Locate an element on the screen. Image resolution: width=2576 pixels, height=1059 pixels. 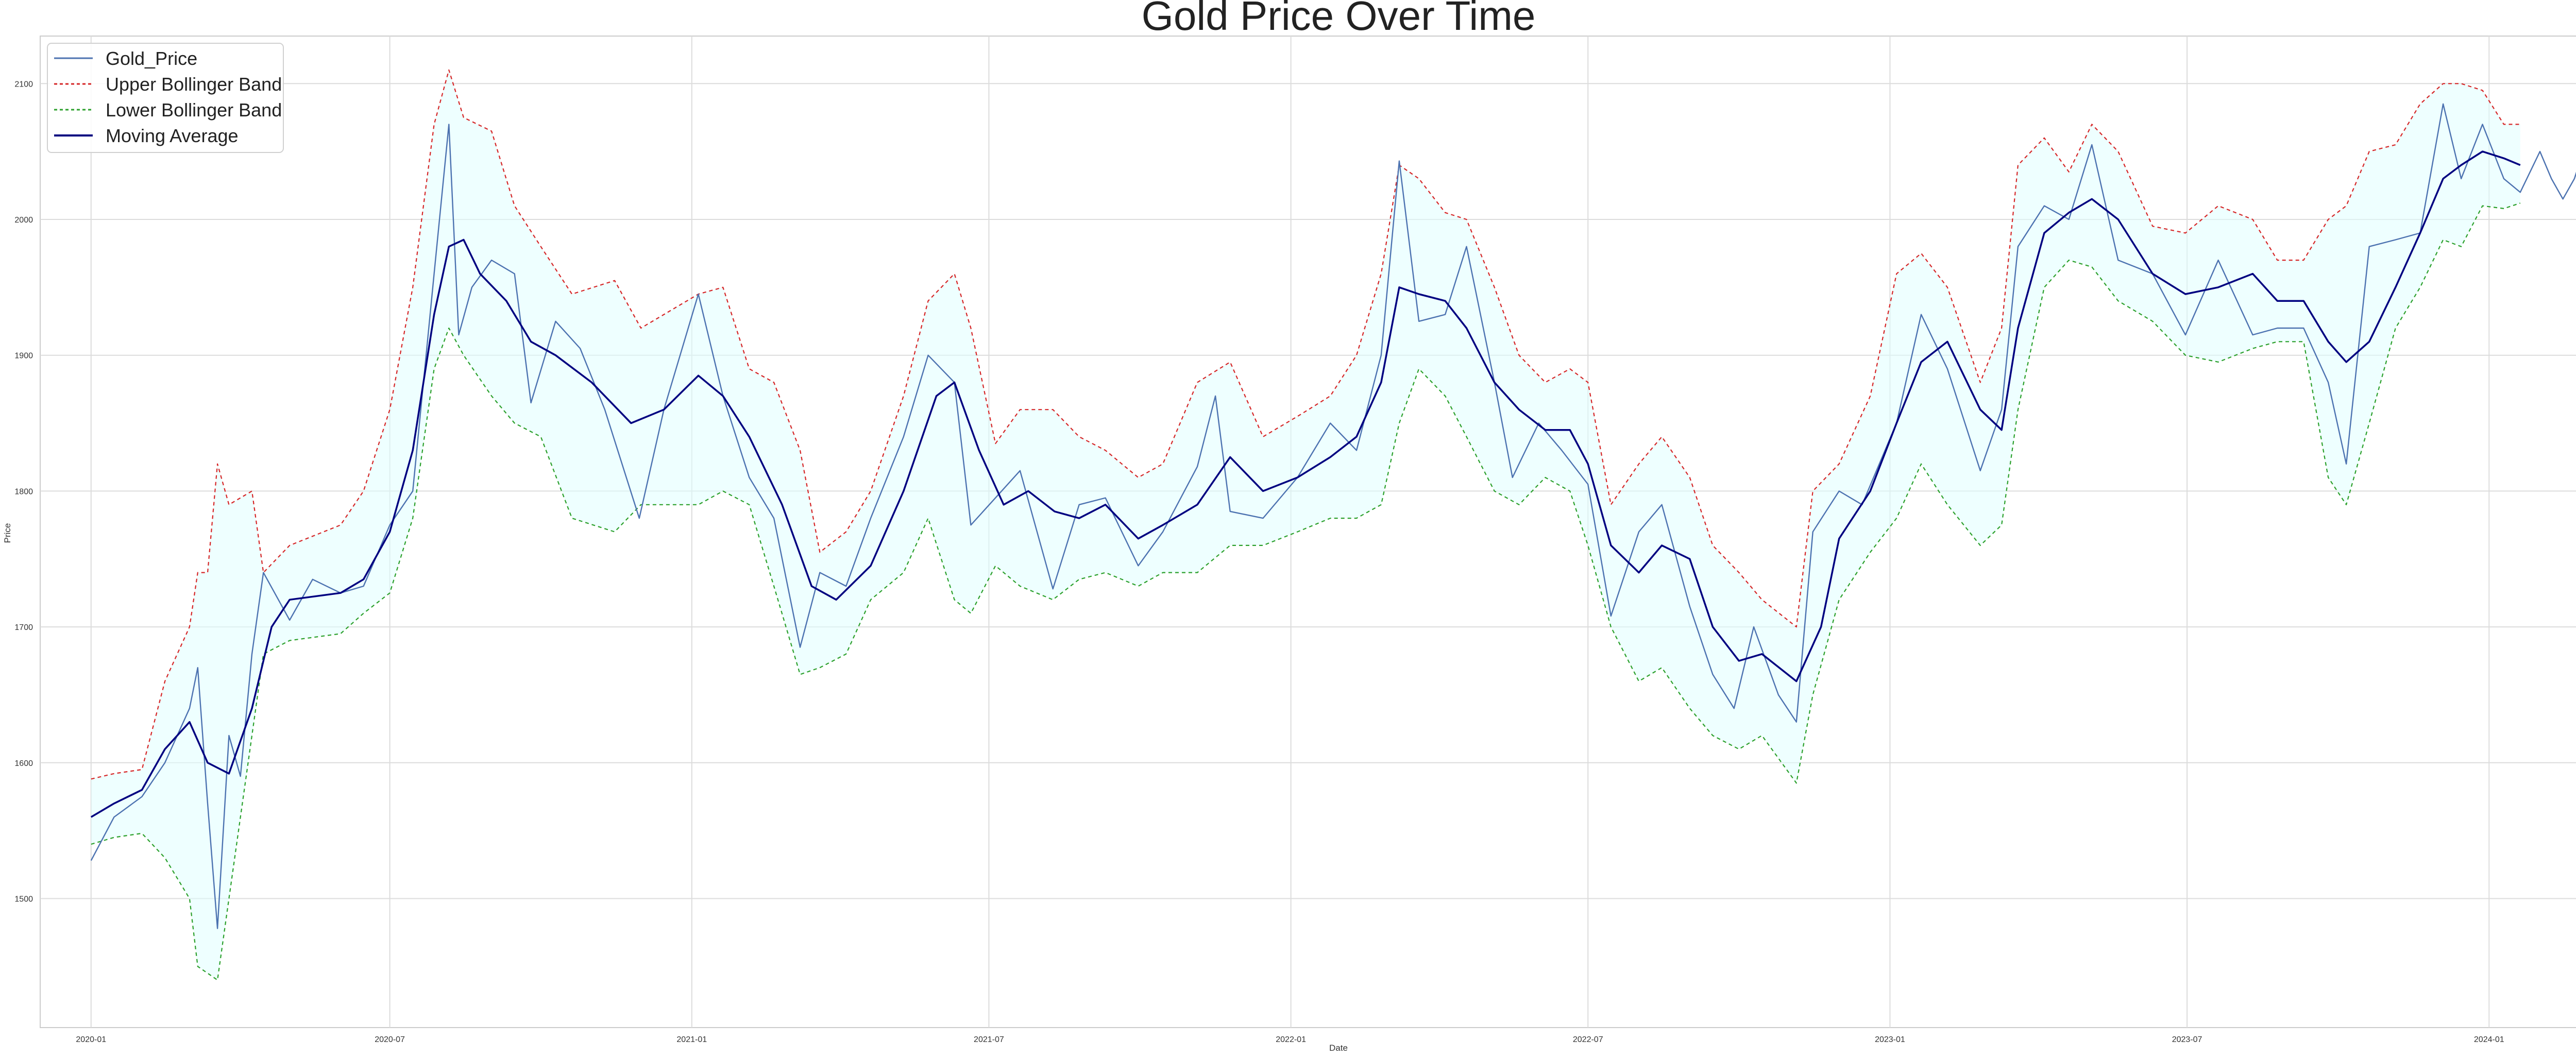
legend-entry-lower-band: Lower Bollinger Band is located at coordinates (168, 110).